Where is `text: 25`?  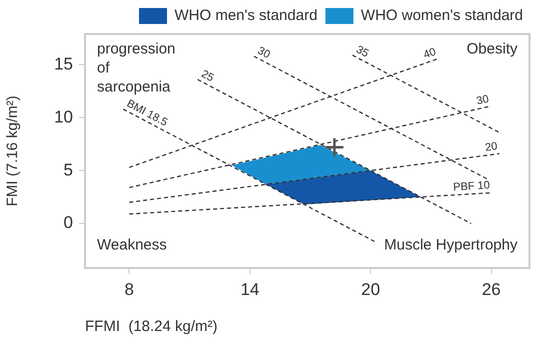 text: 25 is located at coordinates (207, 76).